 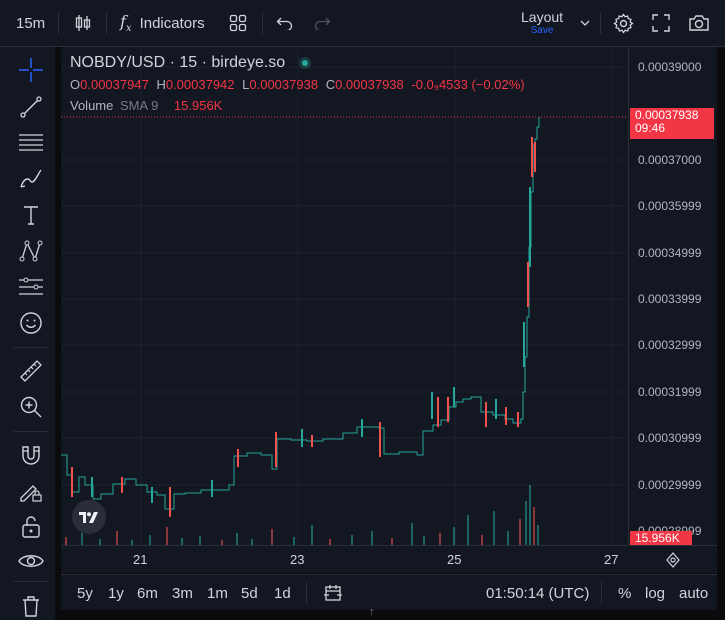 I want to click on lock-tool, so click(x=31, y=527).